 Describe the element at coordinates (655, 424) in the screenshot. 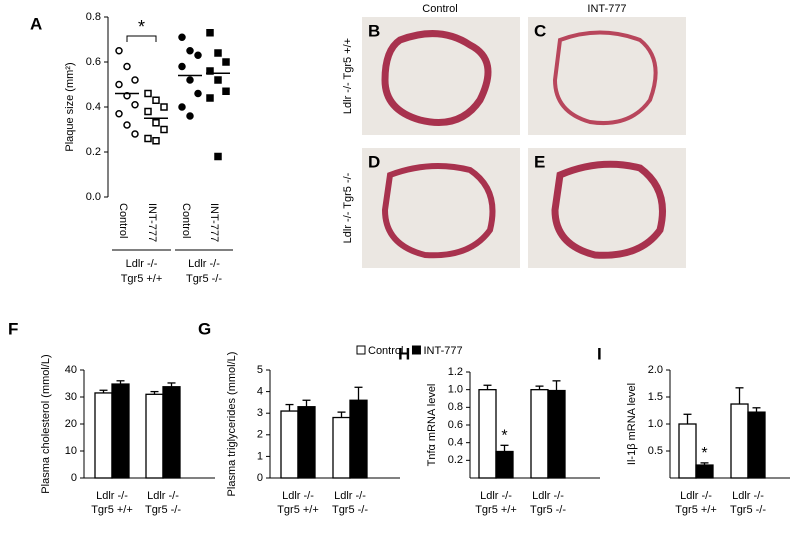

I see `y-tick-label: 1.0` at that location.